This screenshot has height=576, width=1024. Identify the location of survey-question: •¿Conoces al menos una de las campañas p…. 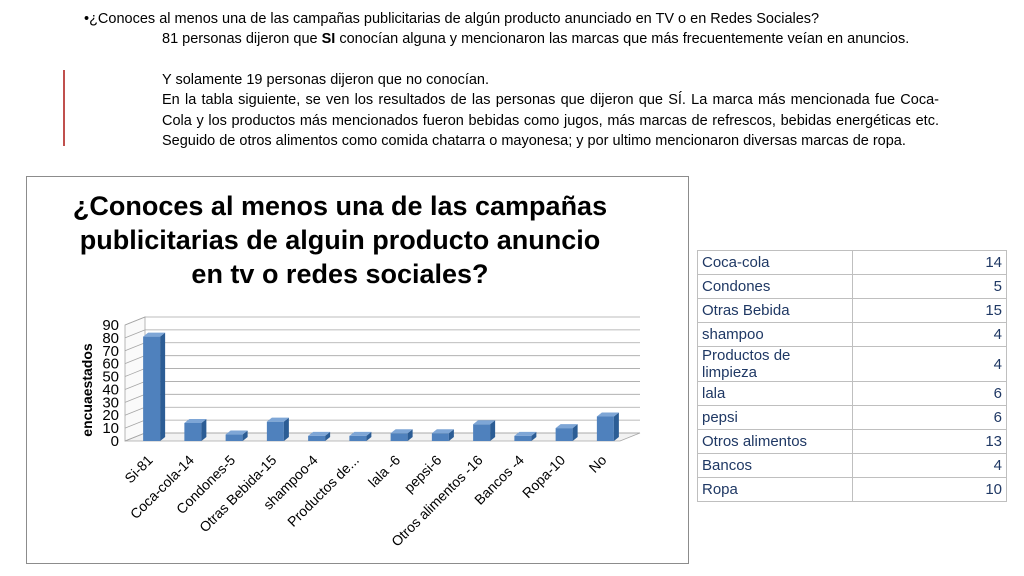
(452, 19).